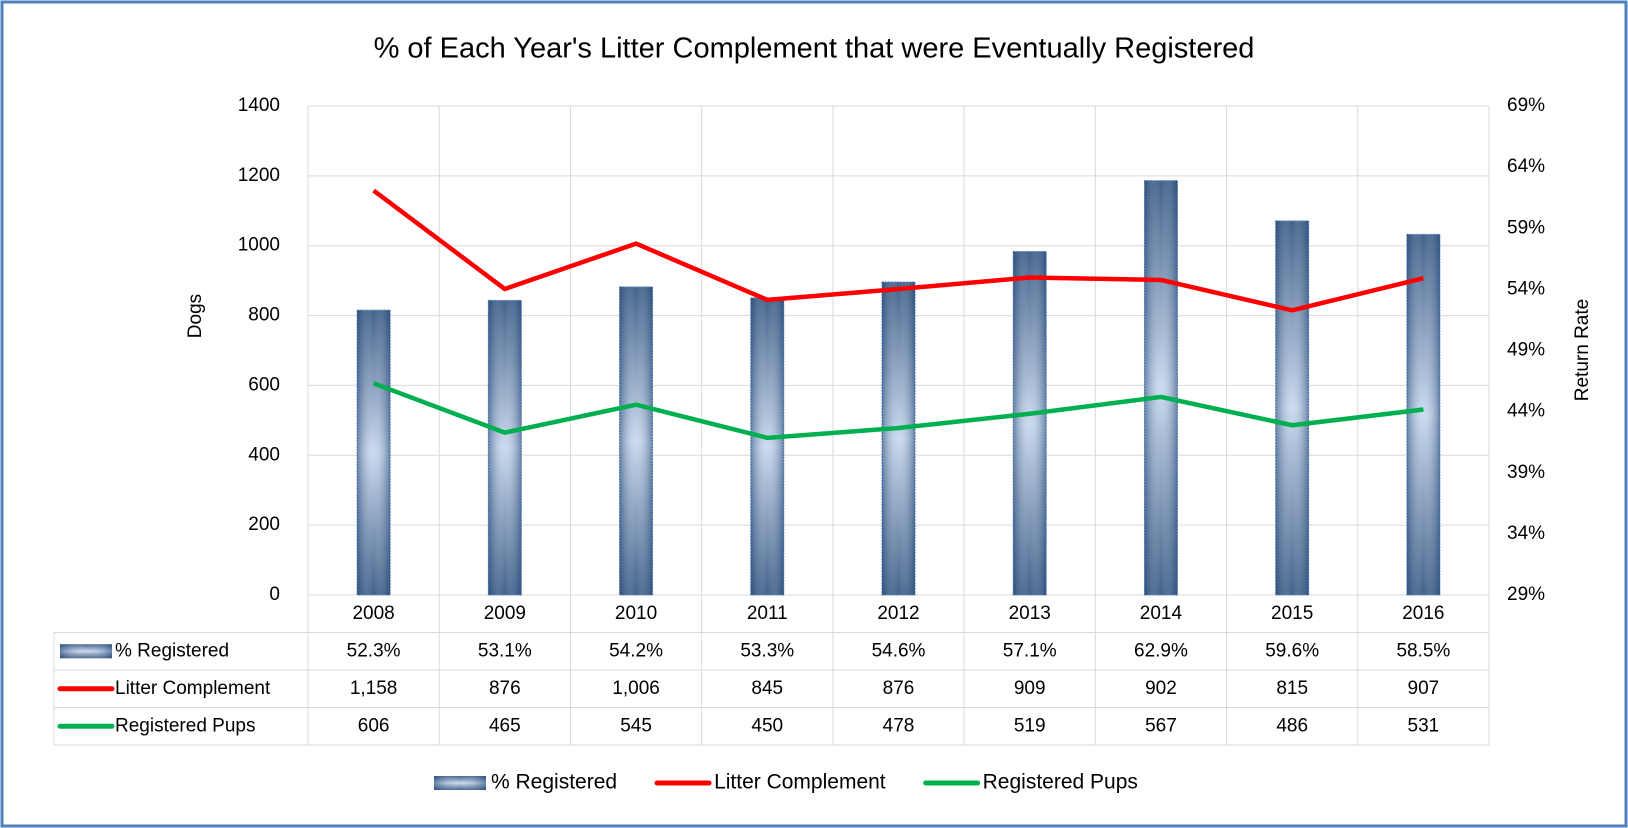 This screenshot has width=1628, height=828. I want to click on x-tick-label: 2010, so click(636, 613).